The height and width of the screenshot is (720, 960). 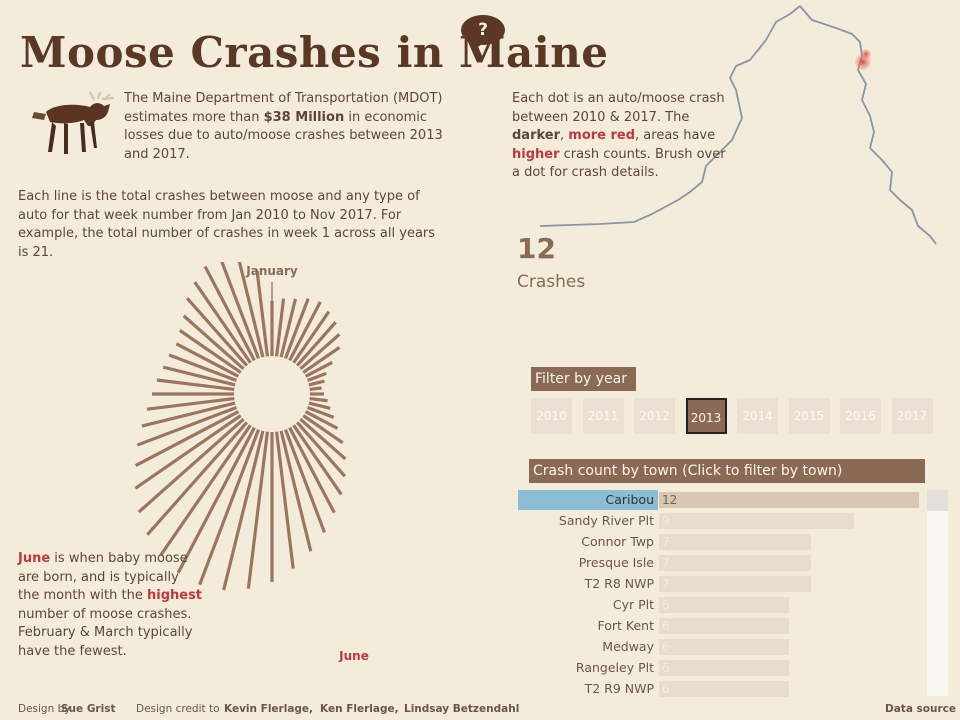 What do you see at coordinates (860, 416) in the screenshot?
I see `year-tile-2016: 2016` at bounding box center [860, 416].